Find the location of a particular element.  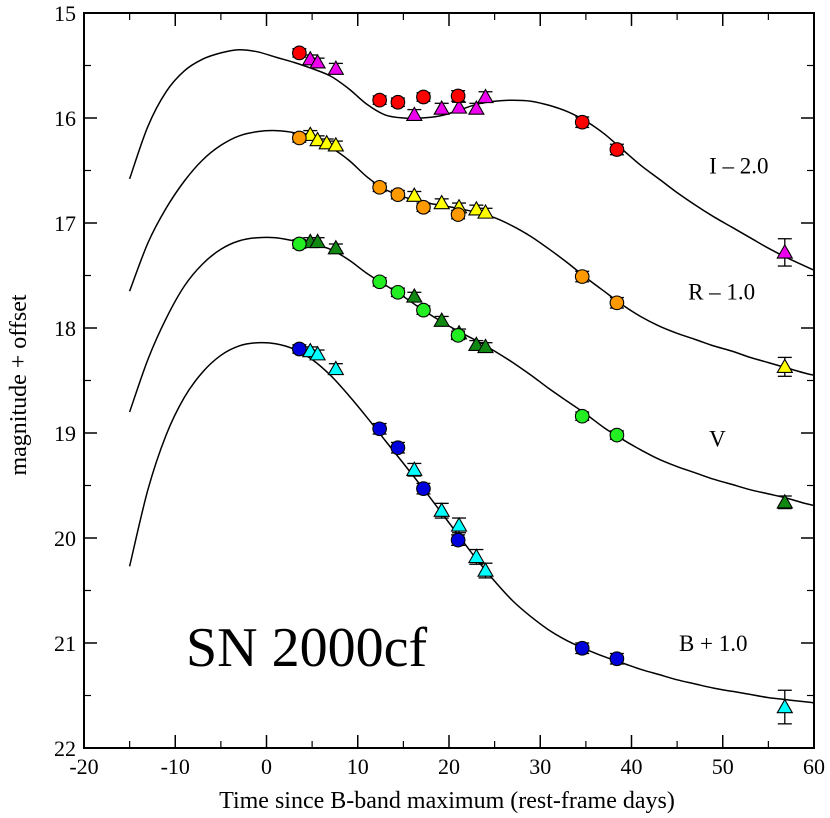

x-tick-label: -10 is located at coordinates (175, 766).